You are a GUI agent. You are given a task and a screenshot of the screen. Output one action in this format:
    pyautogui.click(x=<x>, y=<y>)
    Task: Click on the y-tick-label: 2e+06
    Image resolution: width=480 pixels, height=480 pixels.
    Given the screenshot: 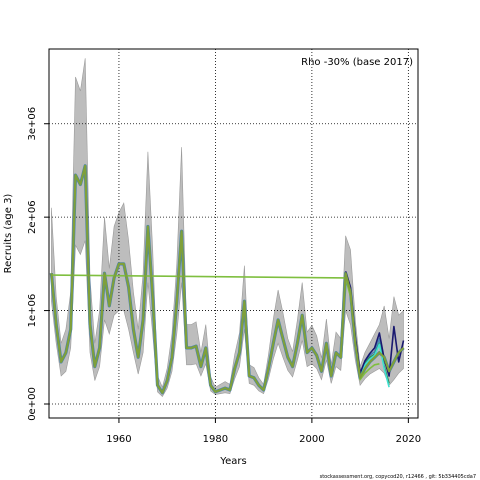 What is the action you would take?
    pyautogui.click(x=32, y=217)
    